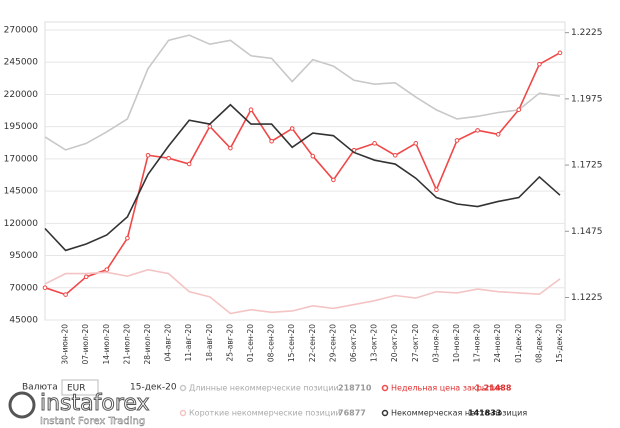 The width and height of the screenshot is (620, 428). I want to click on brand-name: instaforex, so click(95, 403).